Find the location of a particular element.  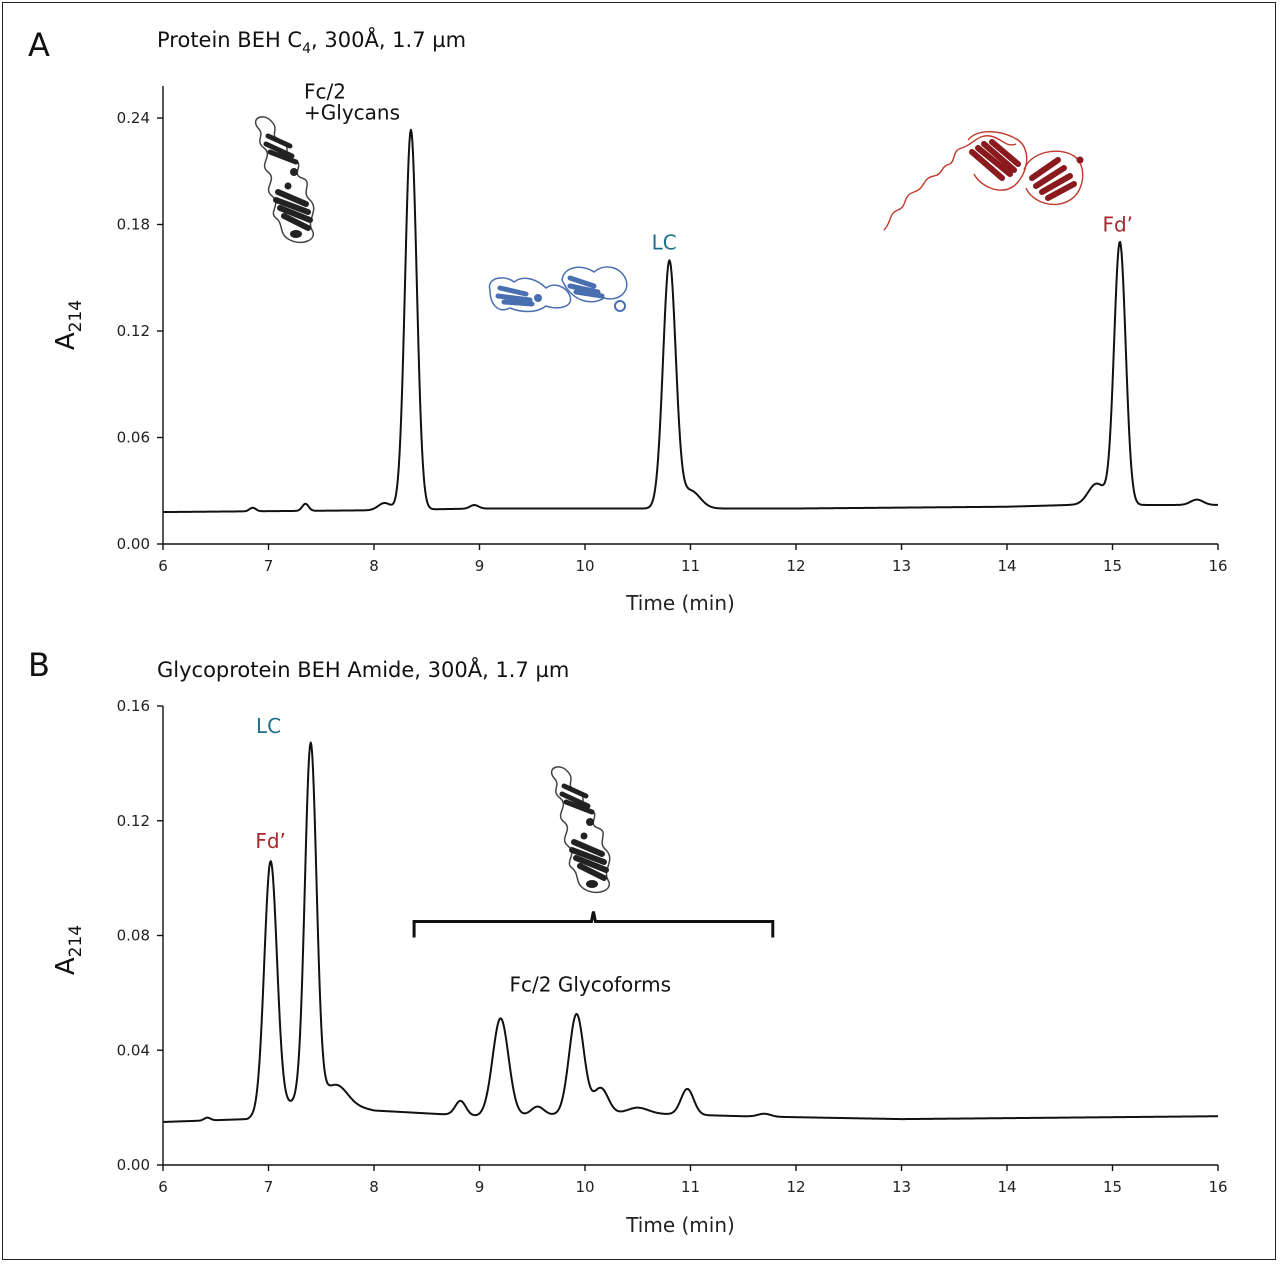

panel-title-subscript: 4 is located at coordinates (306, 49).